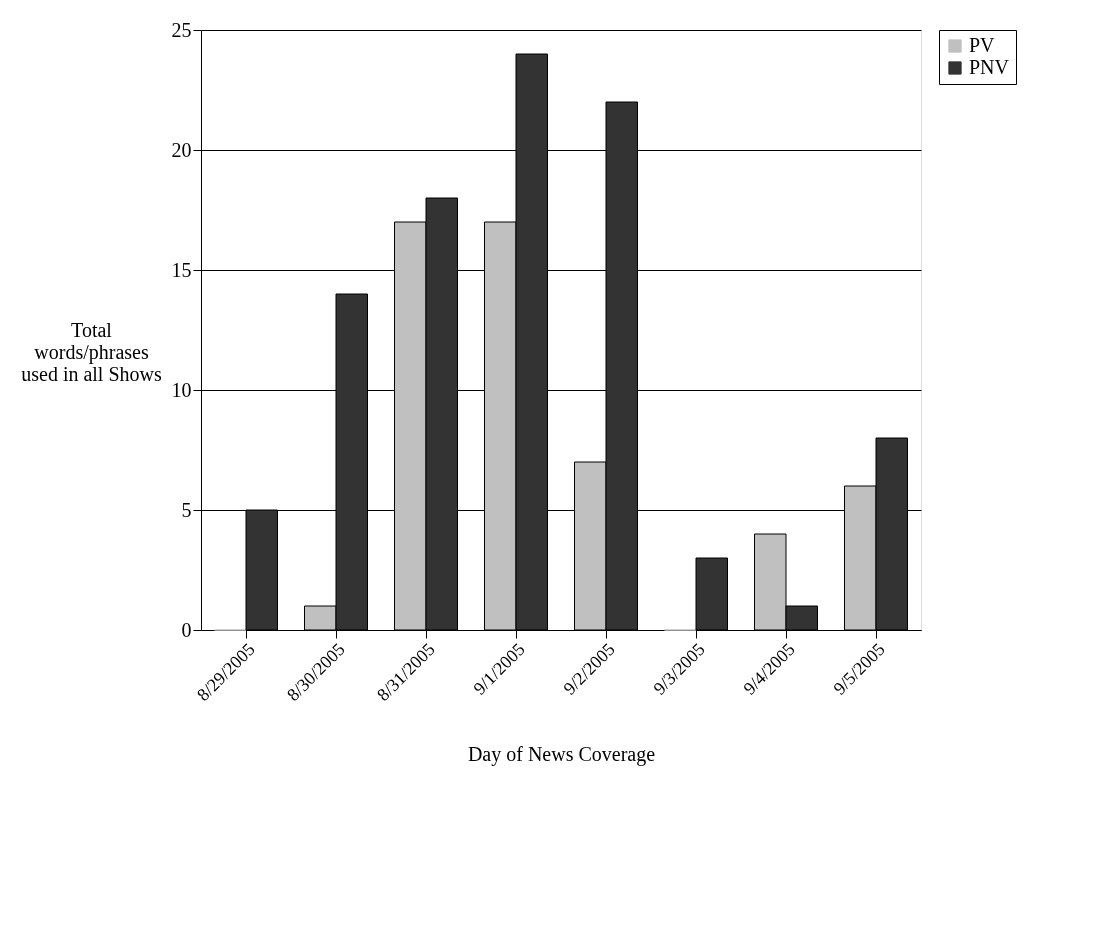  What do you see at coordinates (989, 67) in the screenshot?
I see `legend-label: PNV` at bounding box center [989, 67].